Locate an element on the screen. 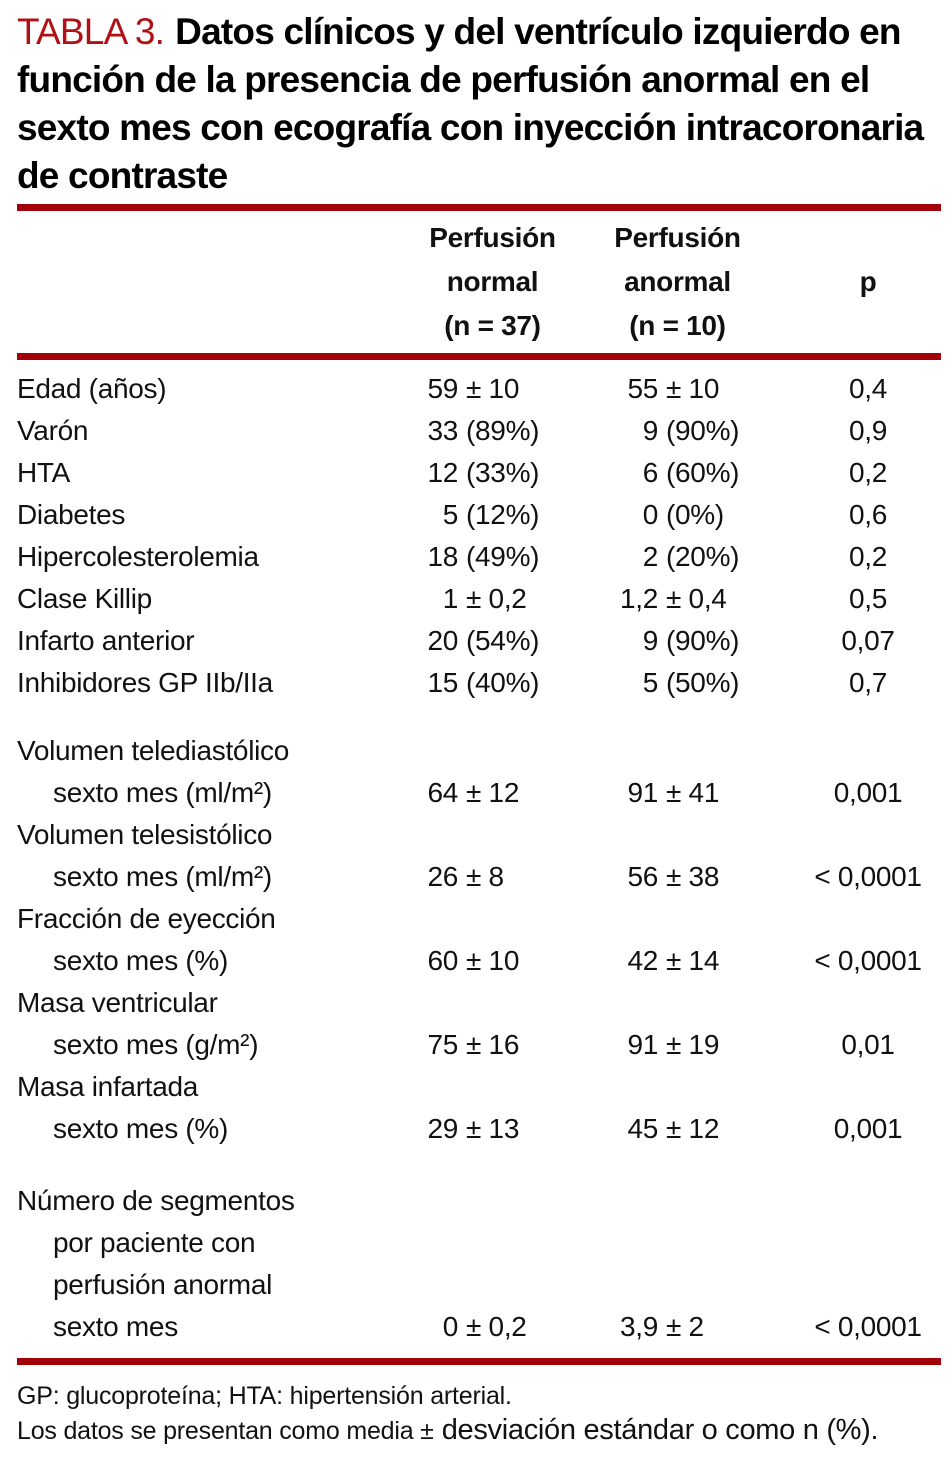  value-perfusion-normal: 5 (12%) is located at coordinates (492, 515).